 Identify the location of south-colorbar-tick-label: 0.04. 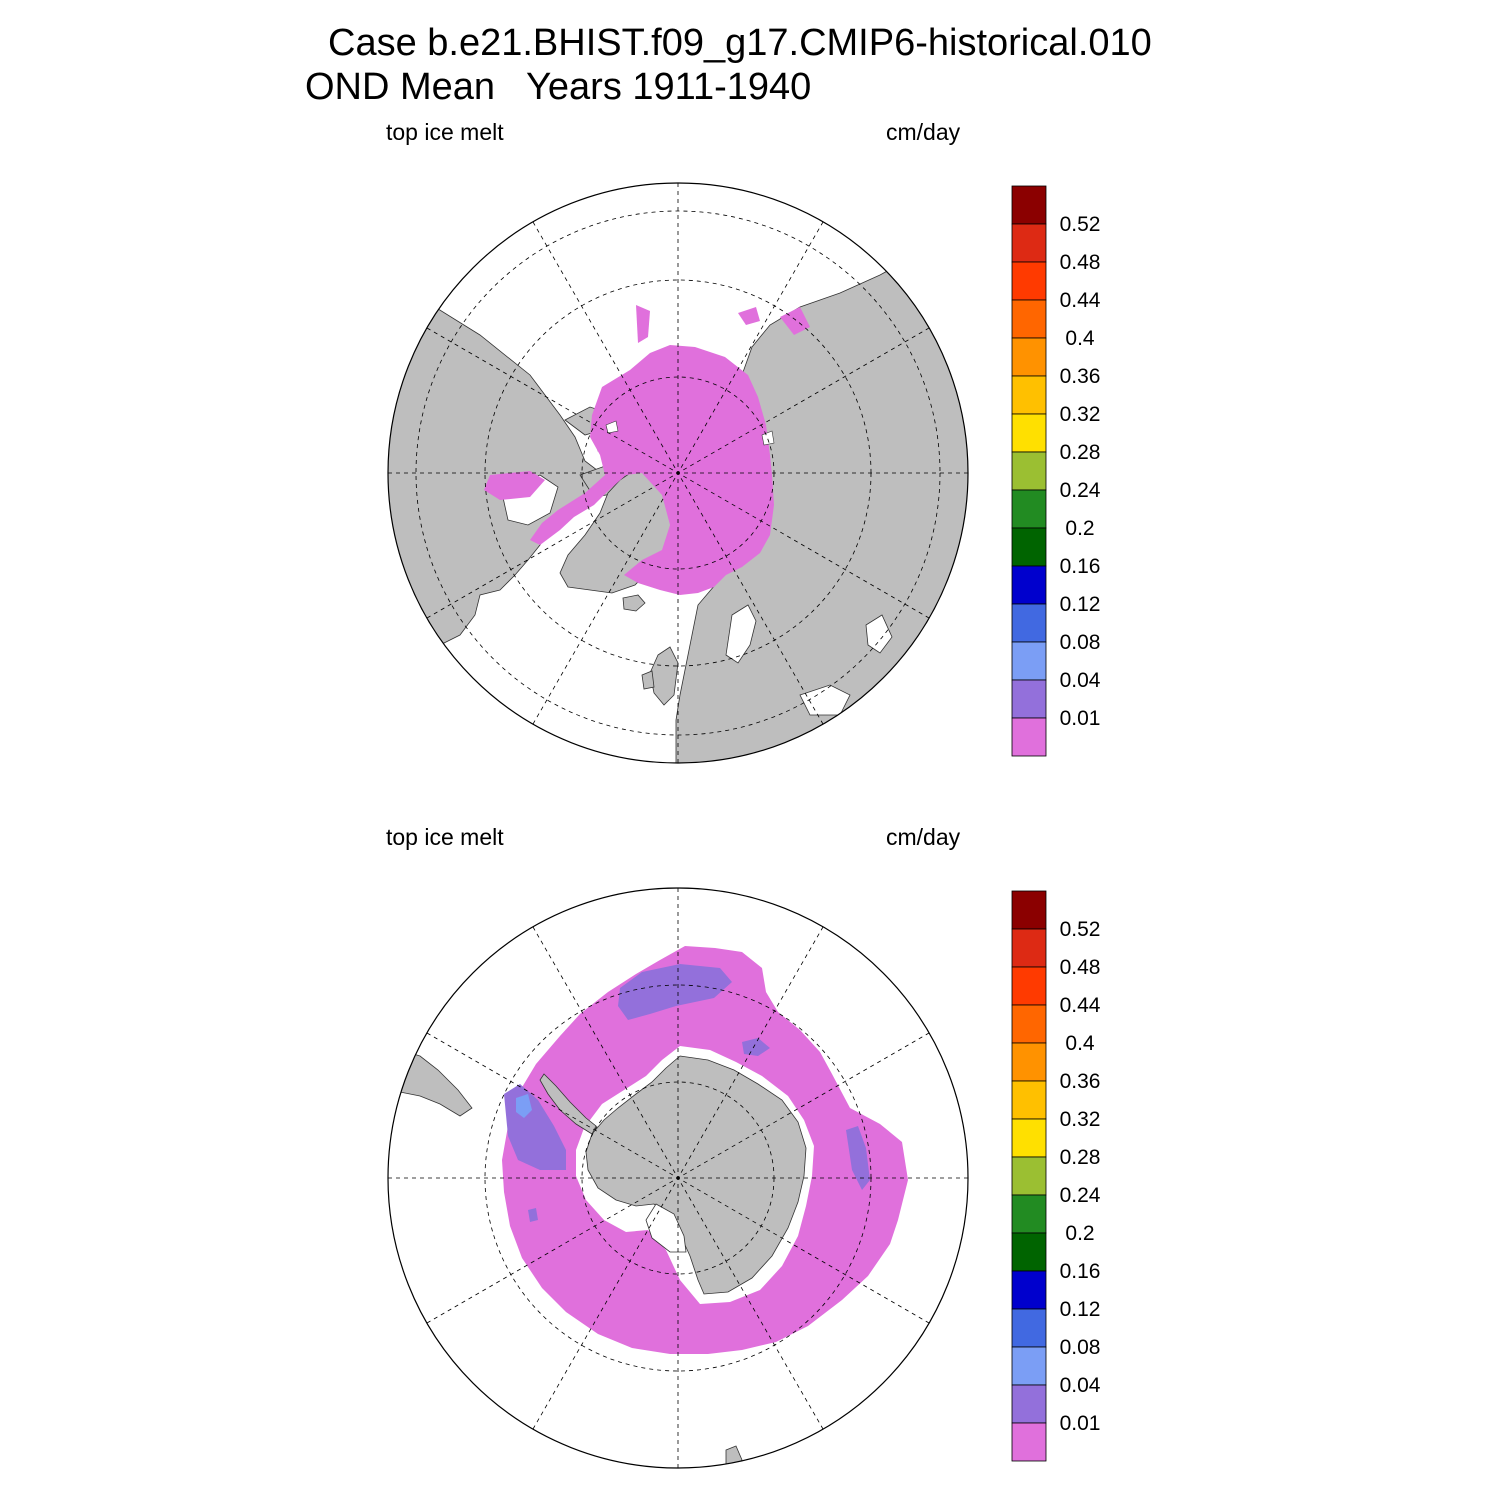
(1080, 1385).